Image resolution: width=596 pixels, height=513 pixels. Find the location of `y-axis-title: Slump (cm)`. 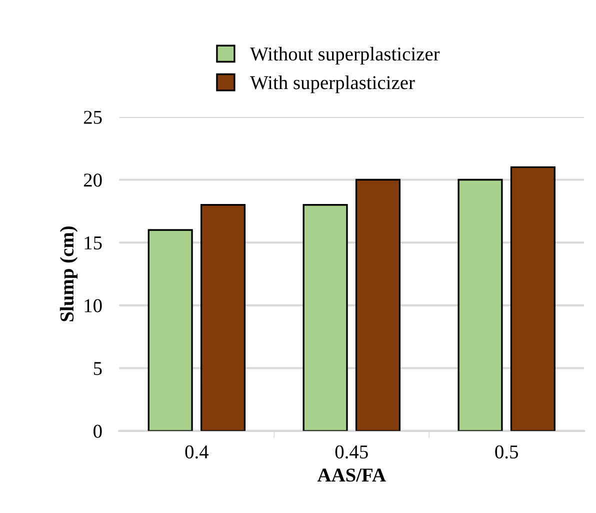

y-axis-title: Slump (cm) is located at coordinates (69, 274).